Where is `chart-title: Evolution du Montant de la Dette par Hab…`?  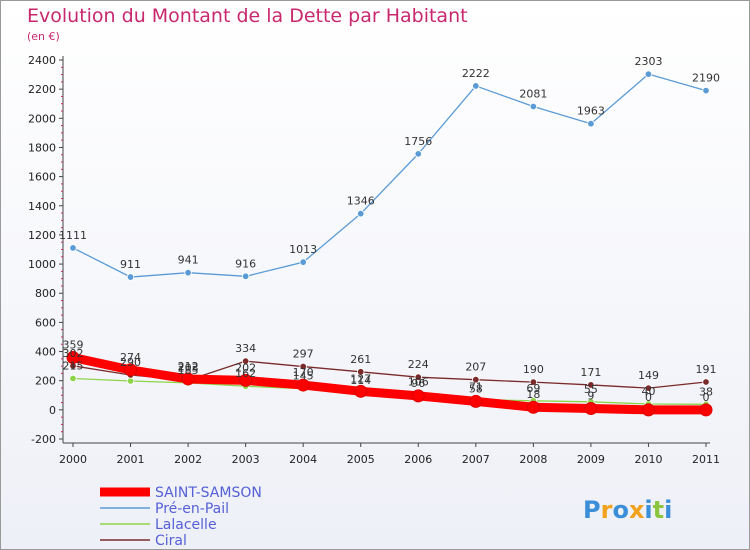 chart-title: Evolution du Montant de la Dette par Hab… is located at coordinates (247, 16).